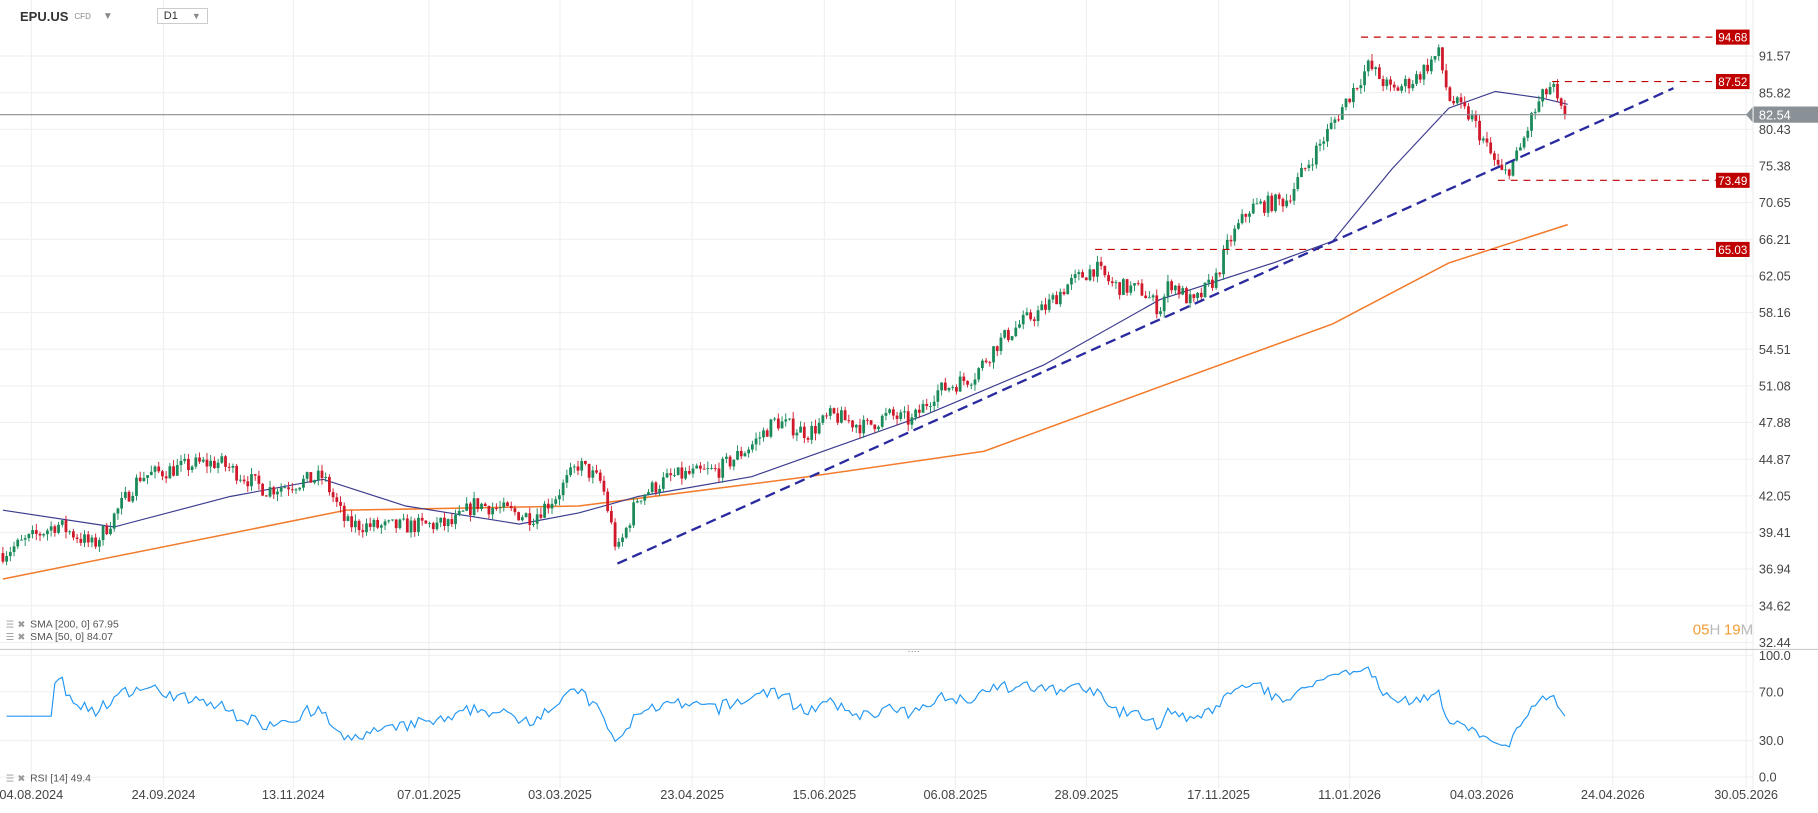 This screenshot has width=1818, height=813. I want to click on chevron-down-icon: ▼, so click(196, 16).